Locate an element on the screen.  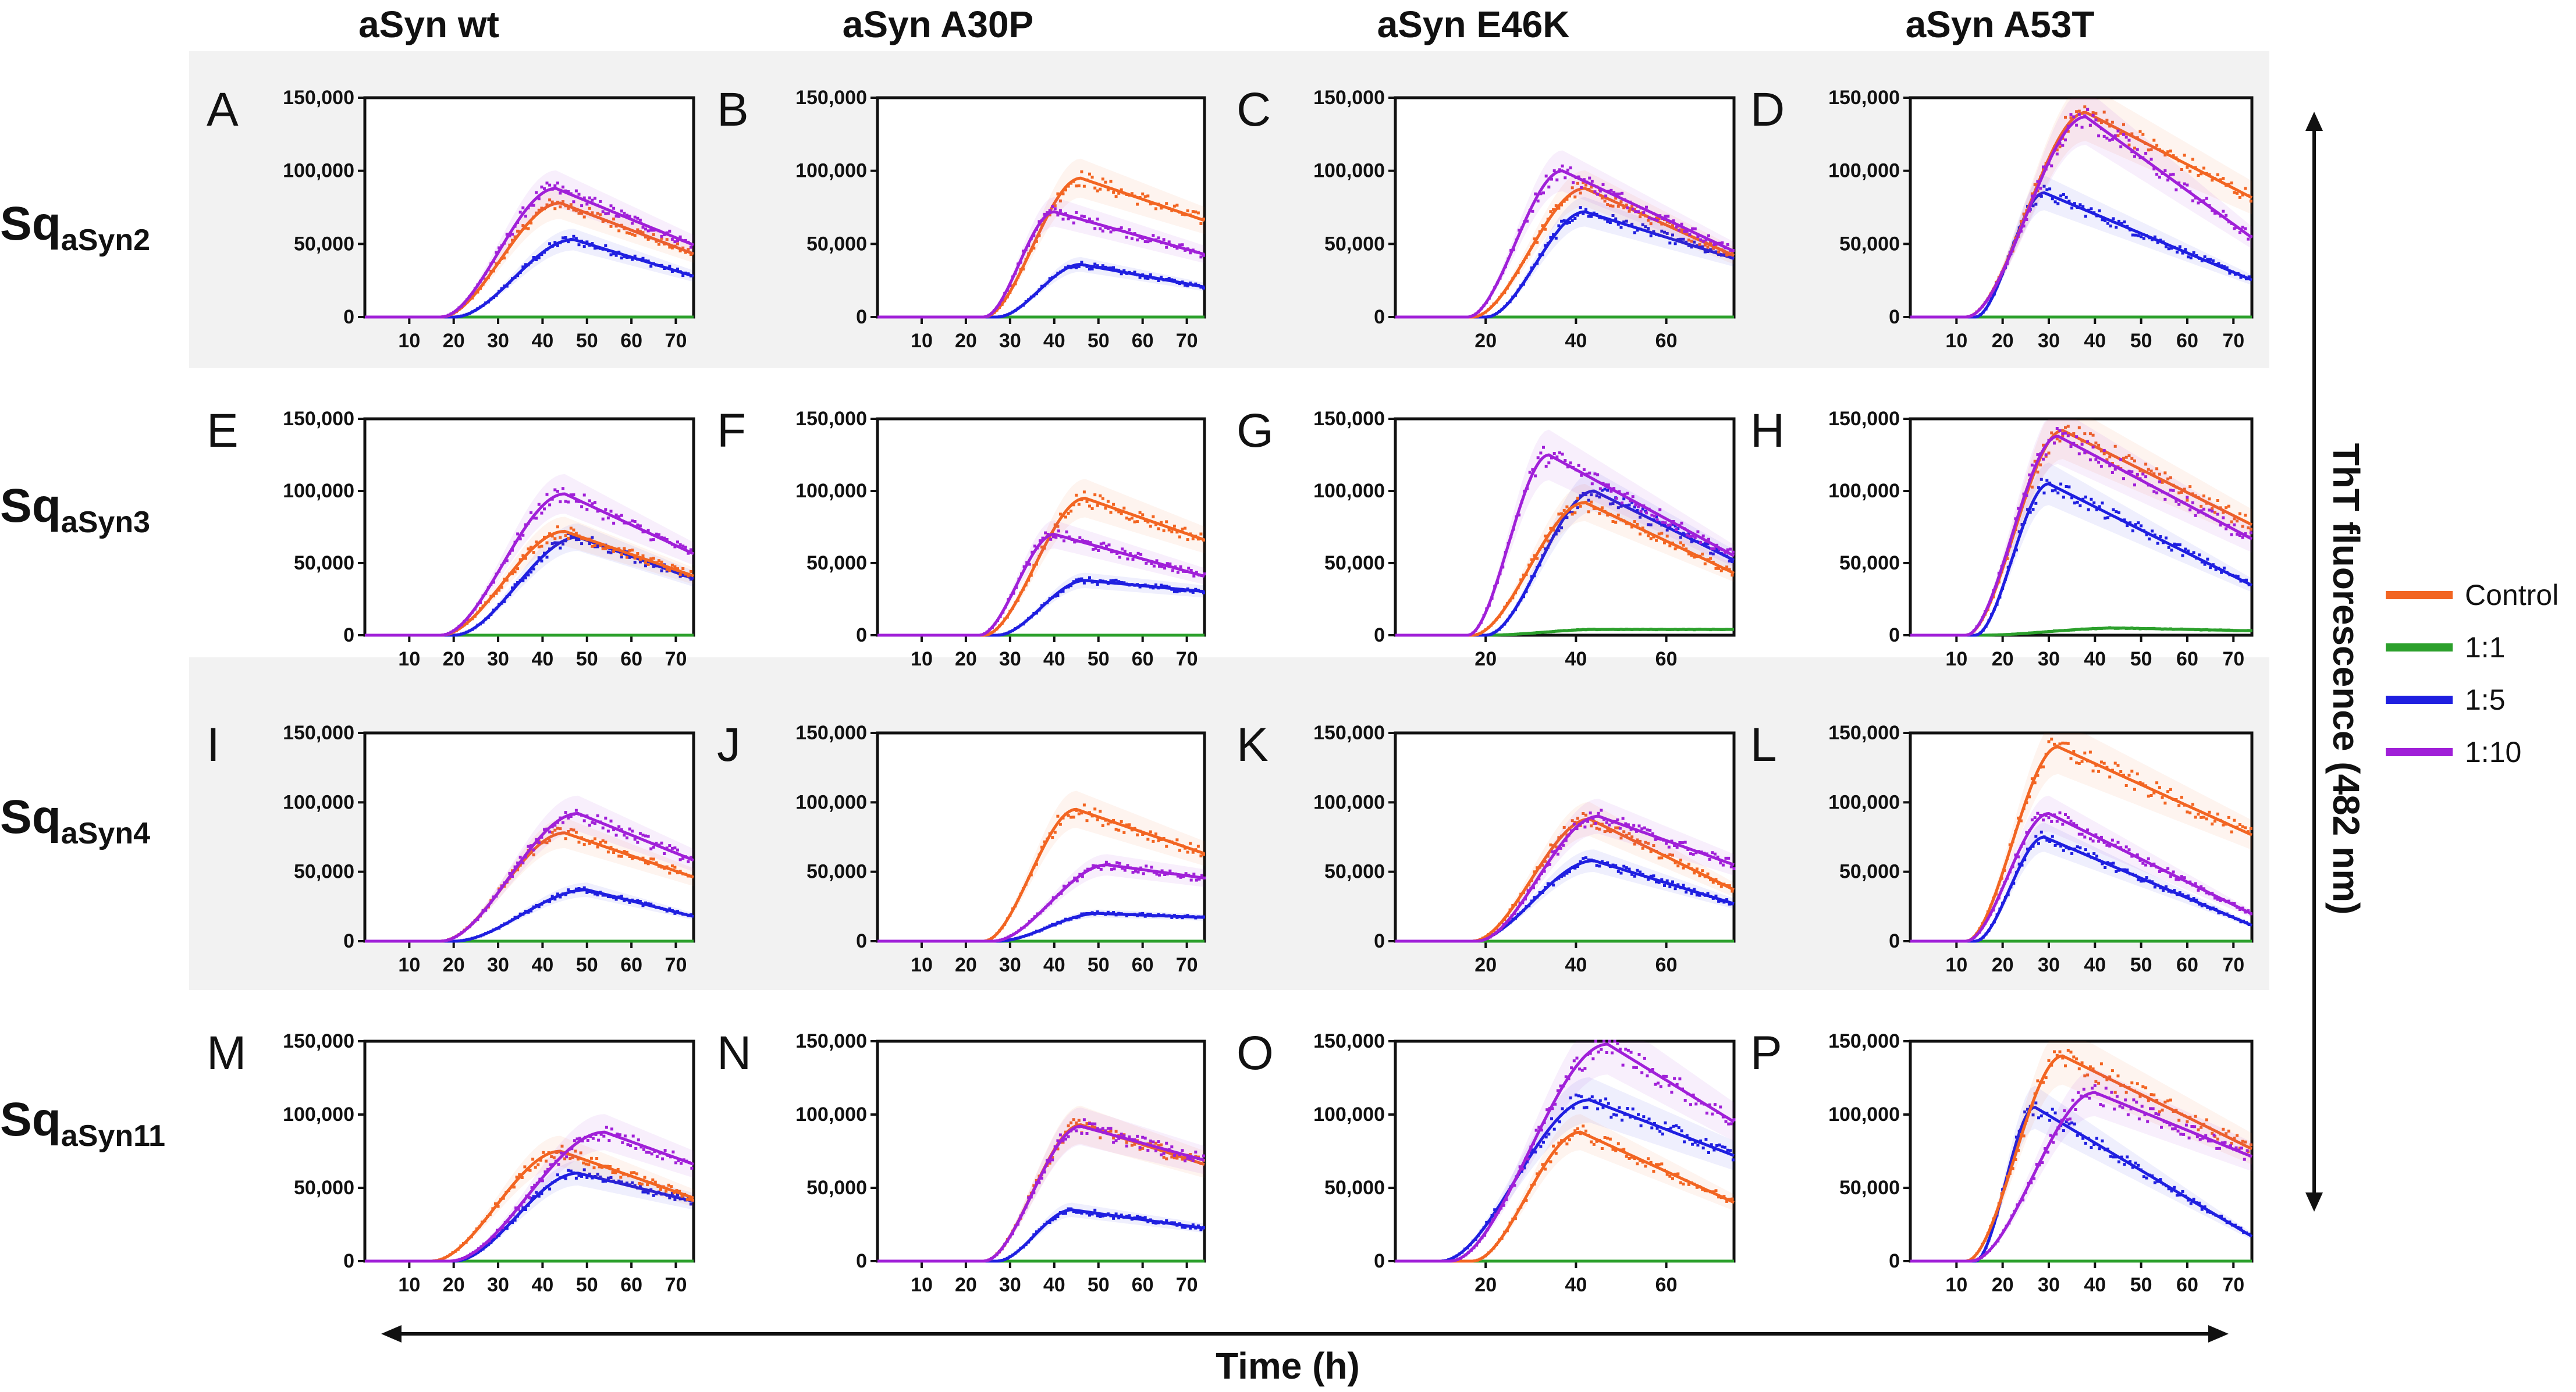
xtick-label-i-5: 60 is located at coordinates (631, 965).